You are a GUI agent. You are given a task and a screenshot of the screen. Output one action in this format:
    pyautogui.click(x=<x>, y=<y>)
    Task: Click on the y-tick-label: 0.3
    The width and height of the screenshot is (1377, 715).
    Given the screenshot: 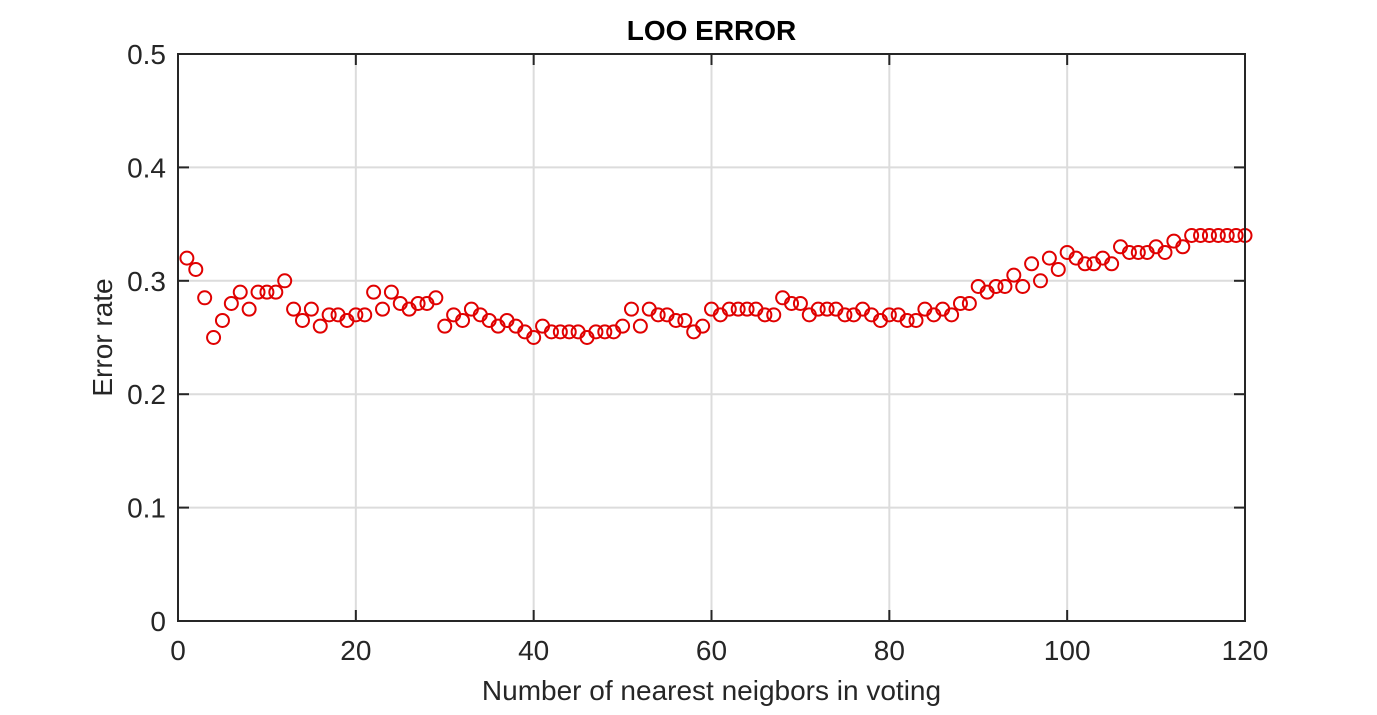 What is the action you would take?
    pyautogui.click(x=146, y=281)
    